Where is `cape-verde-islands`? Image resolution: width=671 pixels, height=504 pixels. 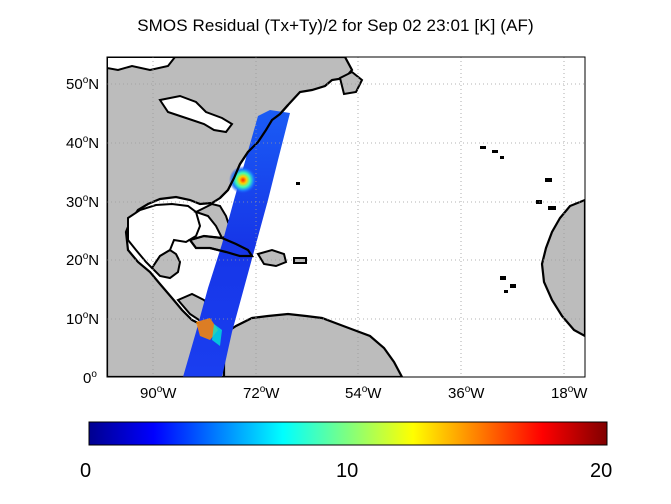 cape-verde-islands is located at coordinates (508, 284).